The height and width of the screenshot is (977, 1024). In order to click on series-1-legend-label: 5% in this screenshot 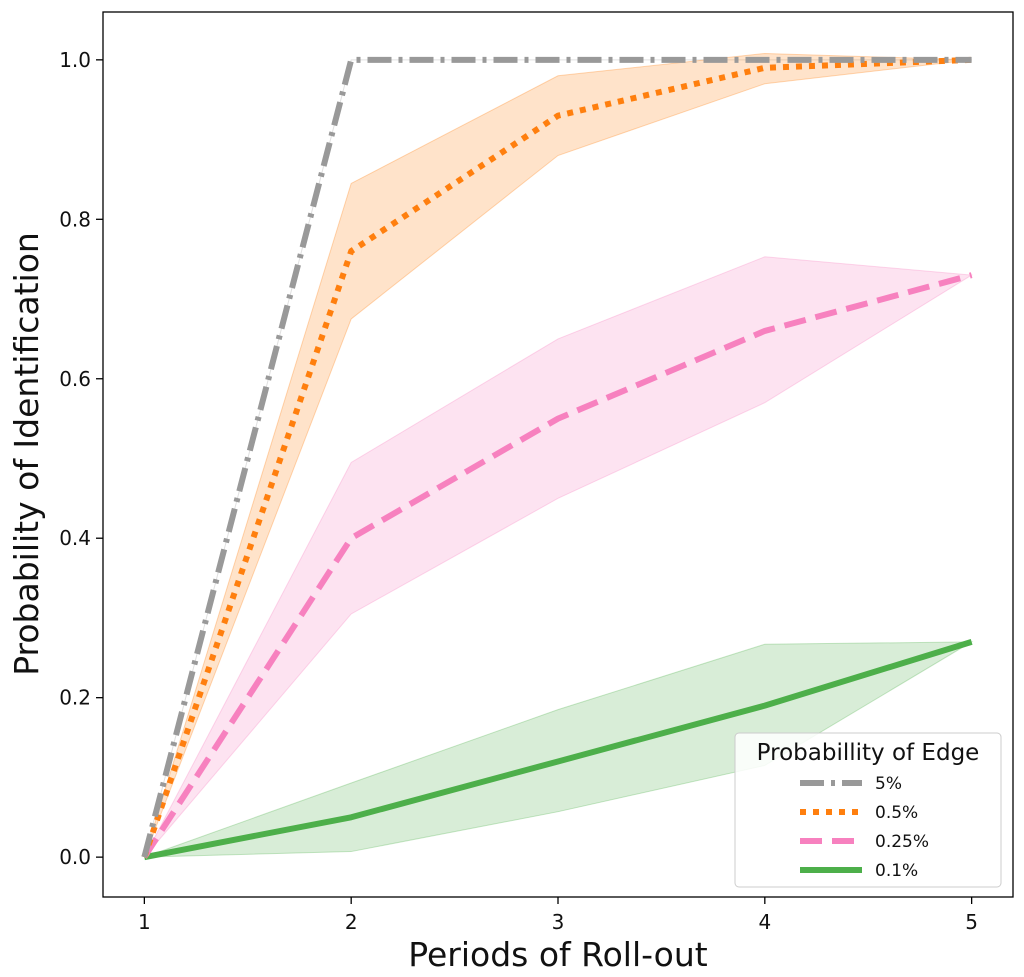, I will do `click(888, 784)`.